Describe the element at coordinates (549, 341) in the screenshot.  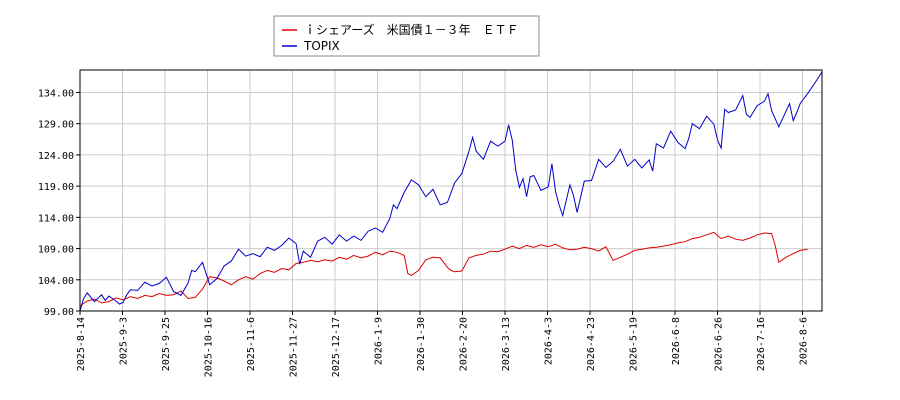
I see `x-tick-label: 2026-4-3` at that location.